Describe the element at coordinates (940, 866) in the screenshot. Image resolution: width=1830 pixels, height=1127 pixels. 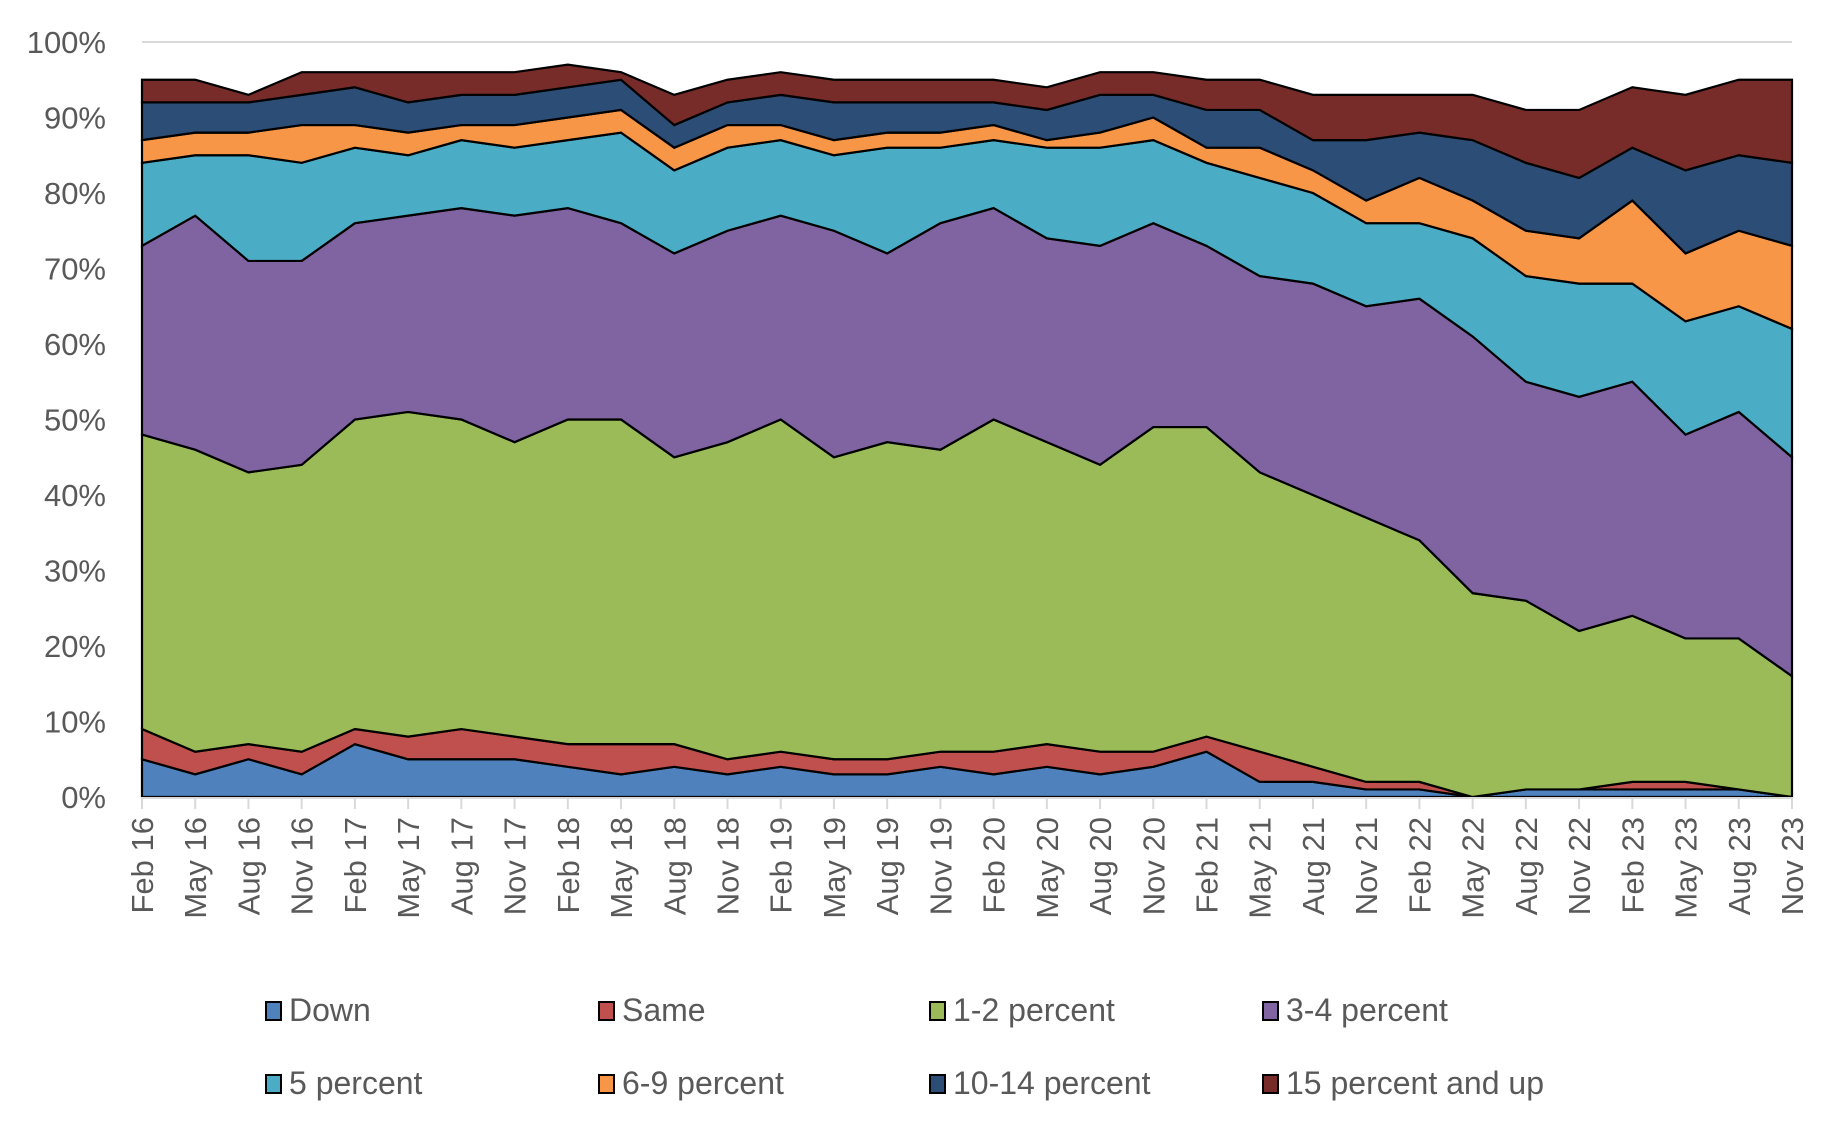
I see `x-tick-label: Nov 19` at that location.